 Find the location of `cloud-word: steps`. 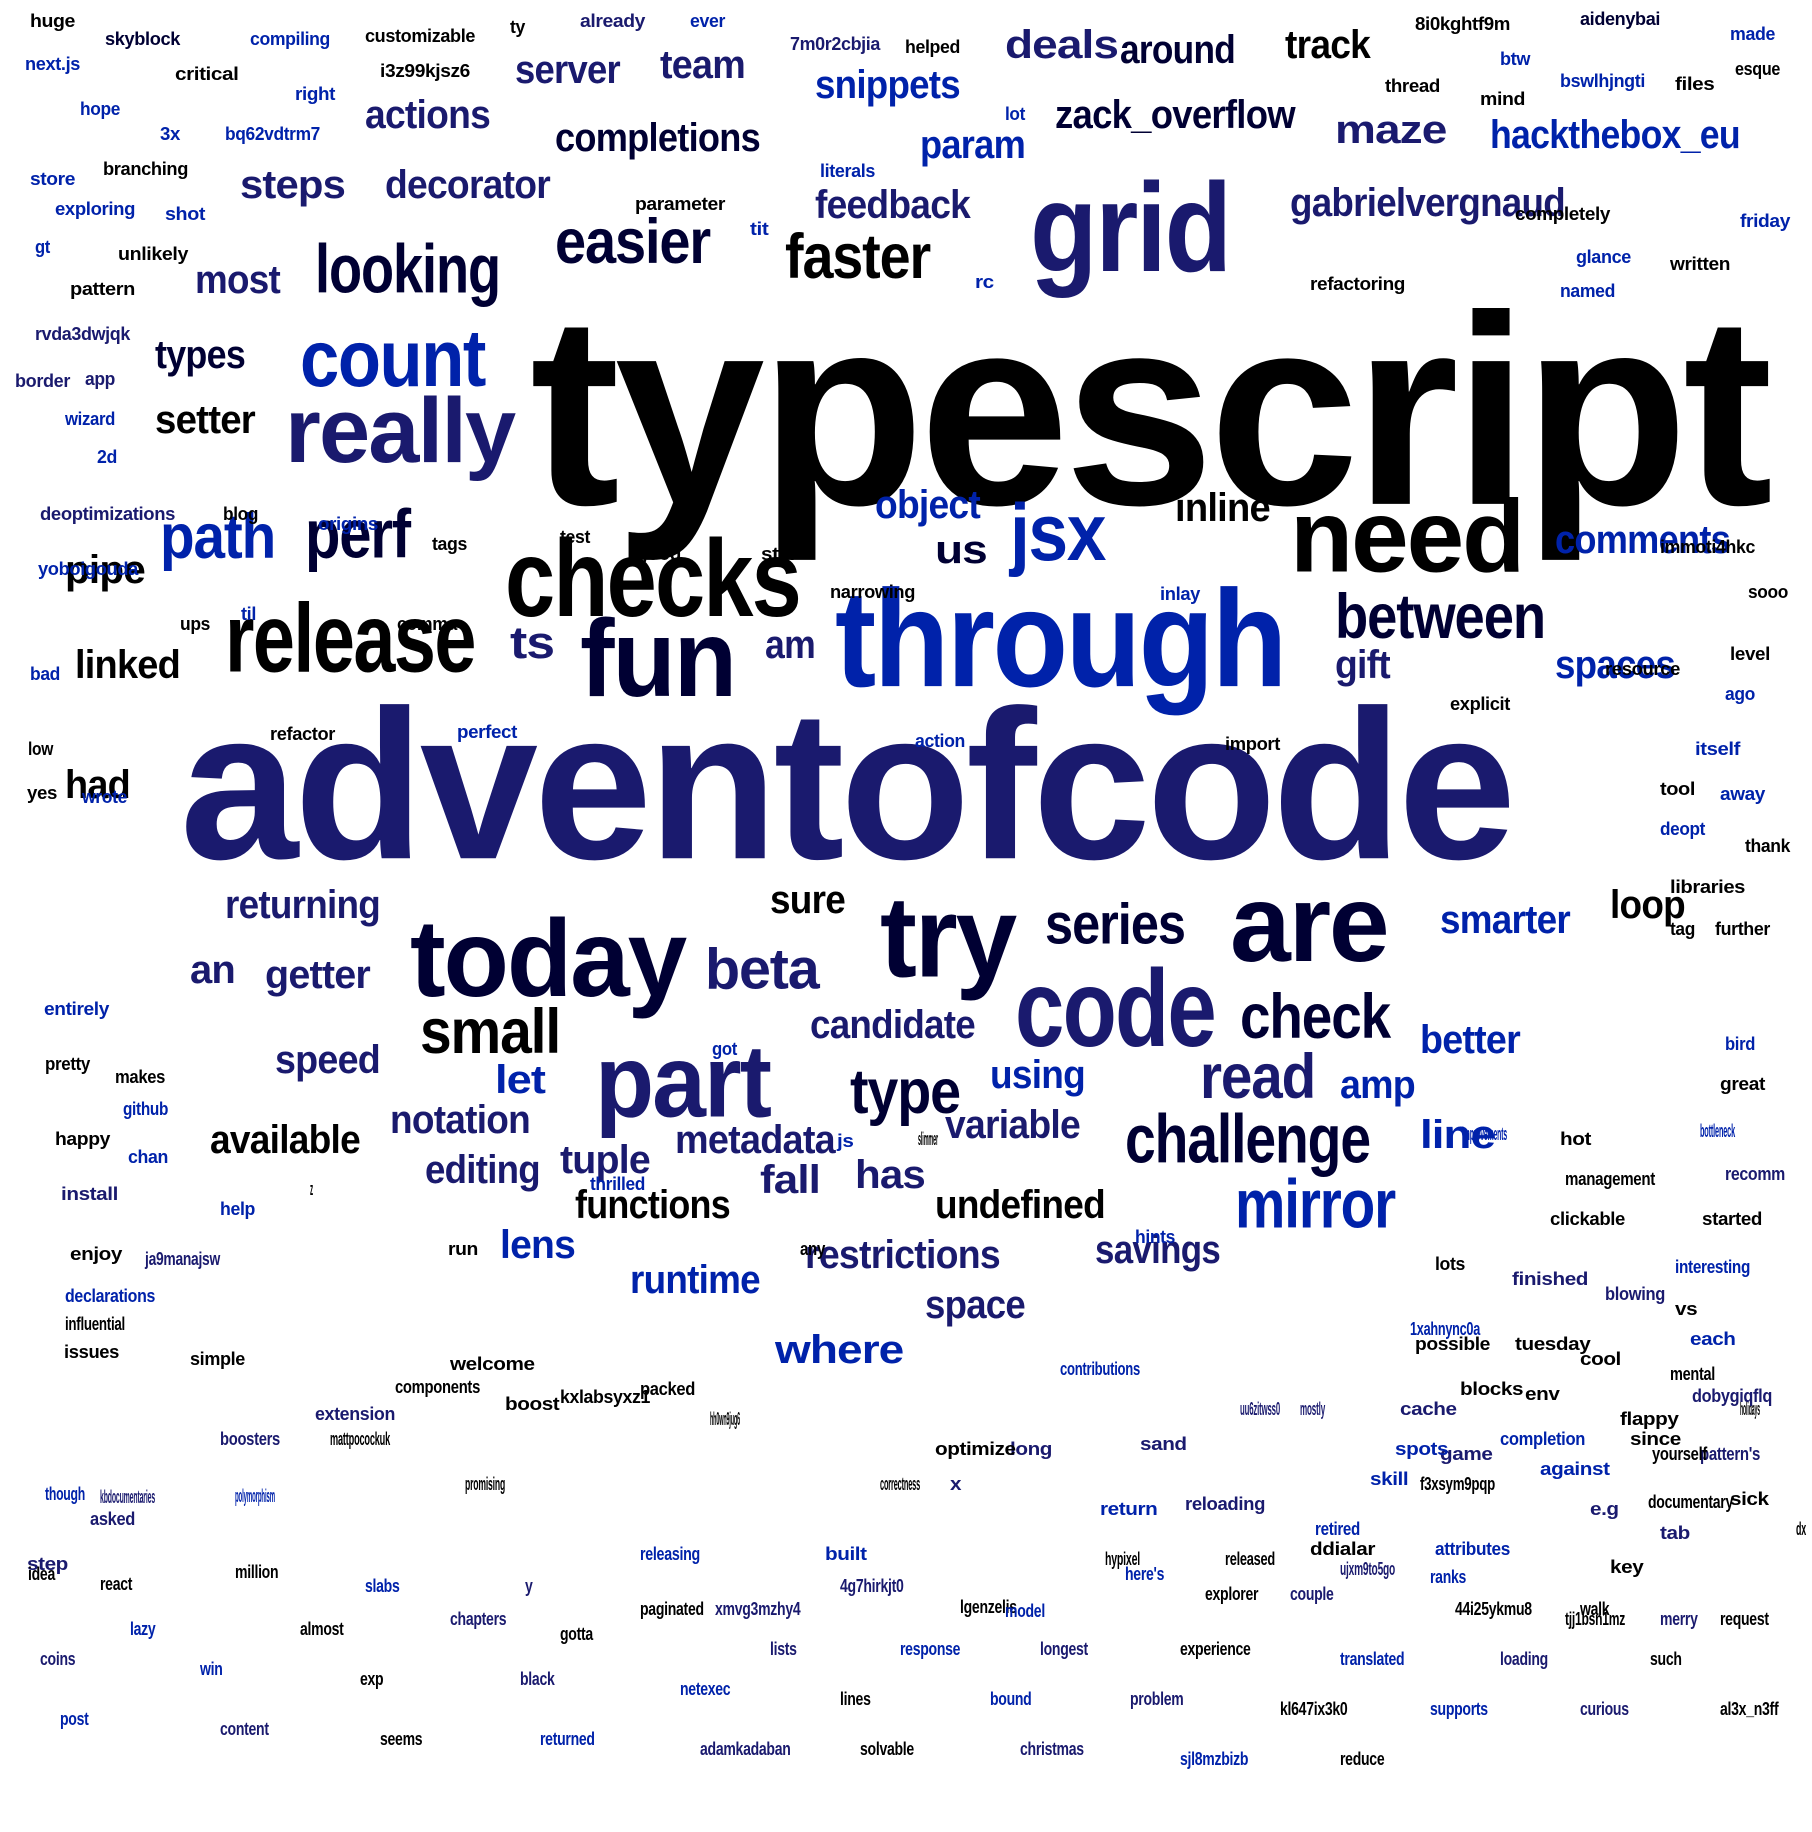

cloud-word: steps is located at coordinates (293, 185).